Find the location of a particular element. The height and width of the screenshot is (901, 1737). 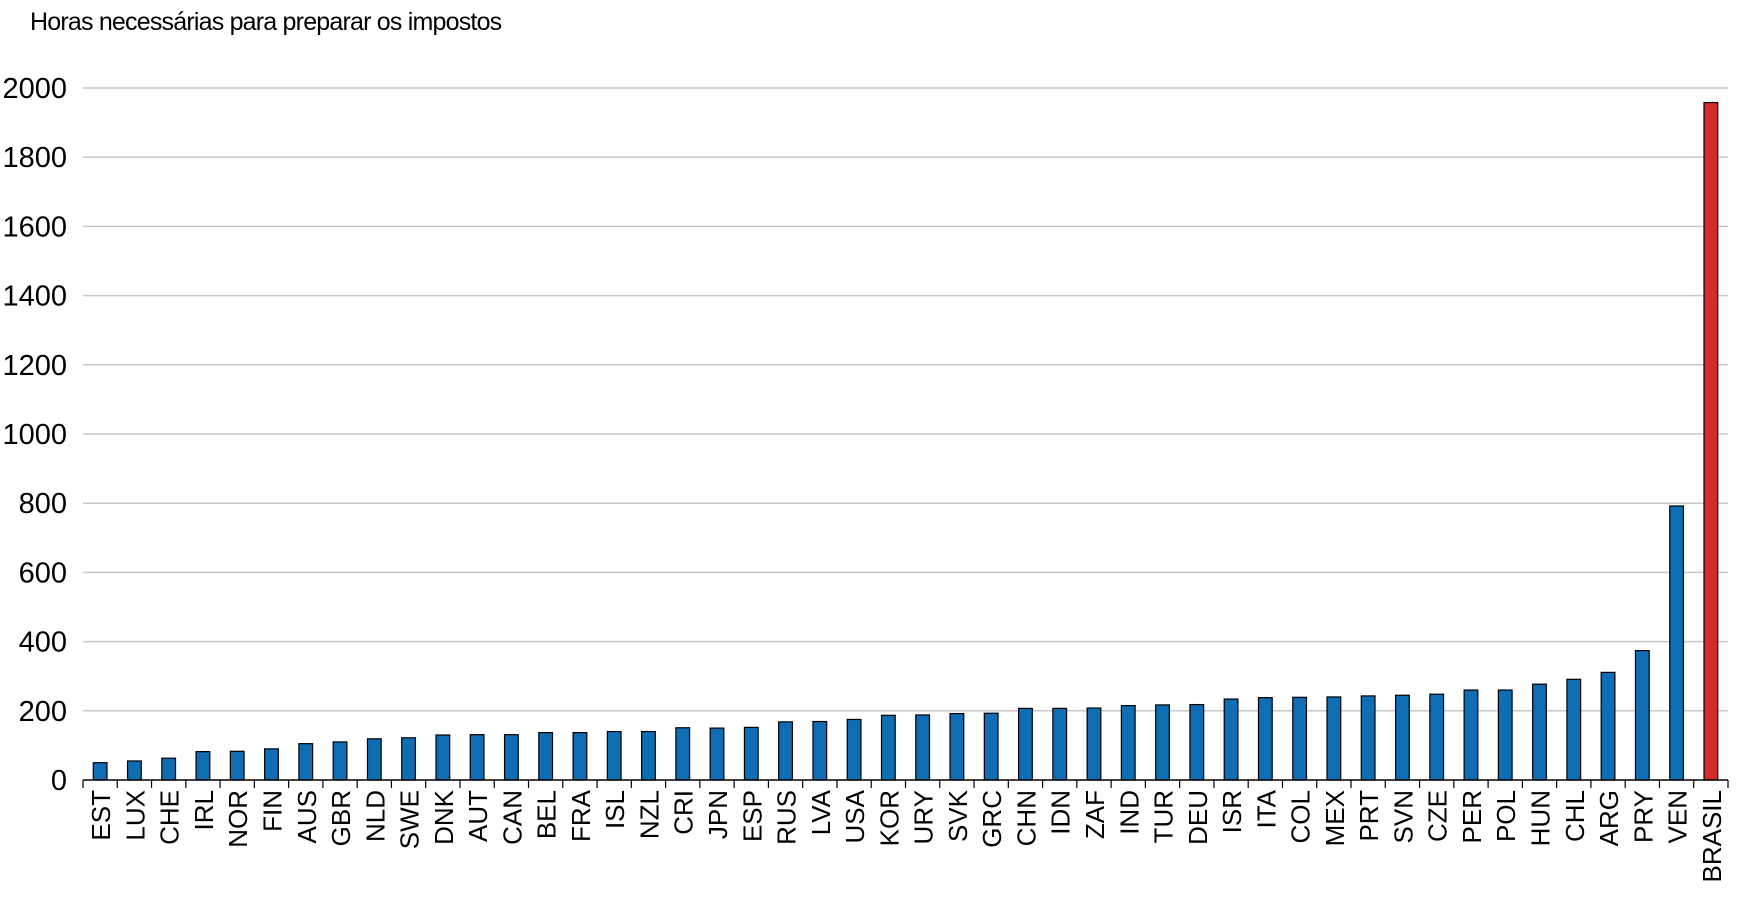

x-tick-label: GBR is located at coordinates (341, 818).